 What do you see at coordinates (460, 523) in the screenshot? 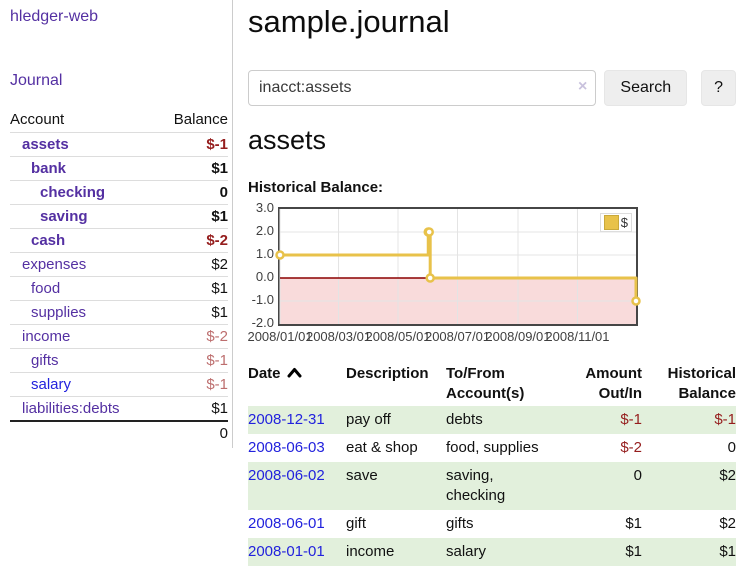
I see `register-accounts-cell: gifts` at bounding box center [460, 523].